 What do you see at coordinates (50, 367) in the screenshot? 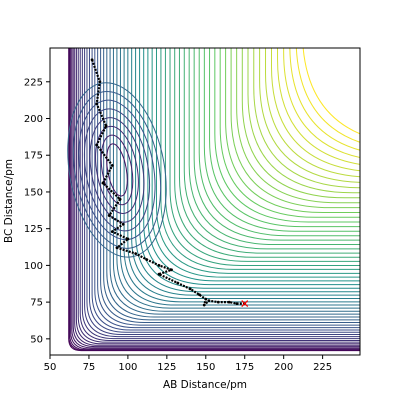
I see `x-tick-label: 50` at bounding box center [50, 367].